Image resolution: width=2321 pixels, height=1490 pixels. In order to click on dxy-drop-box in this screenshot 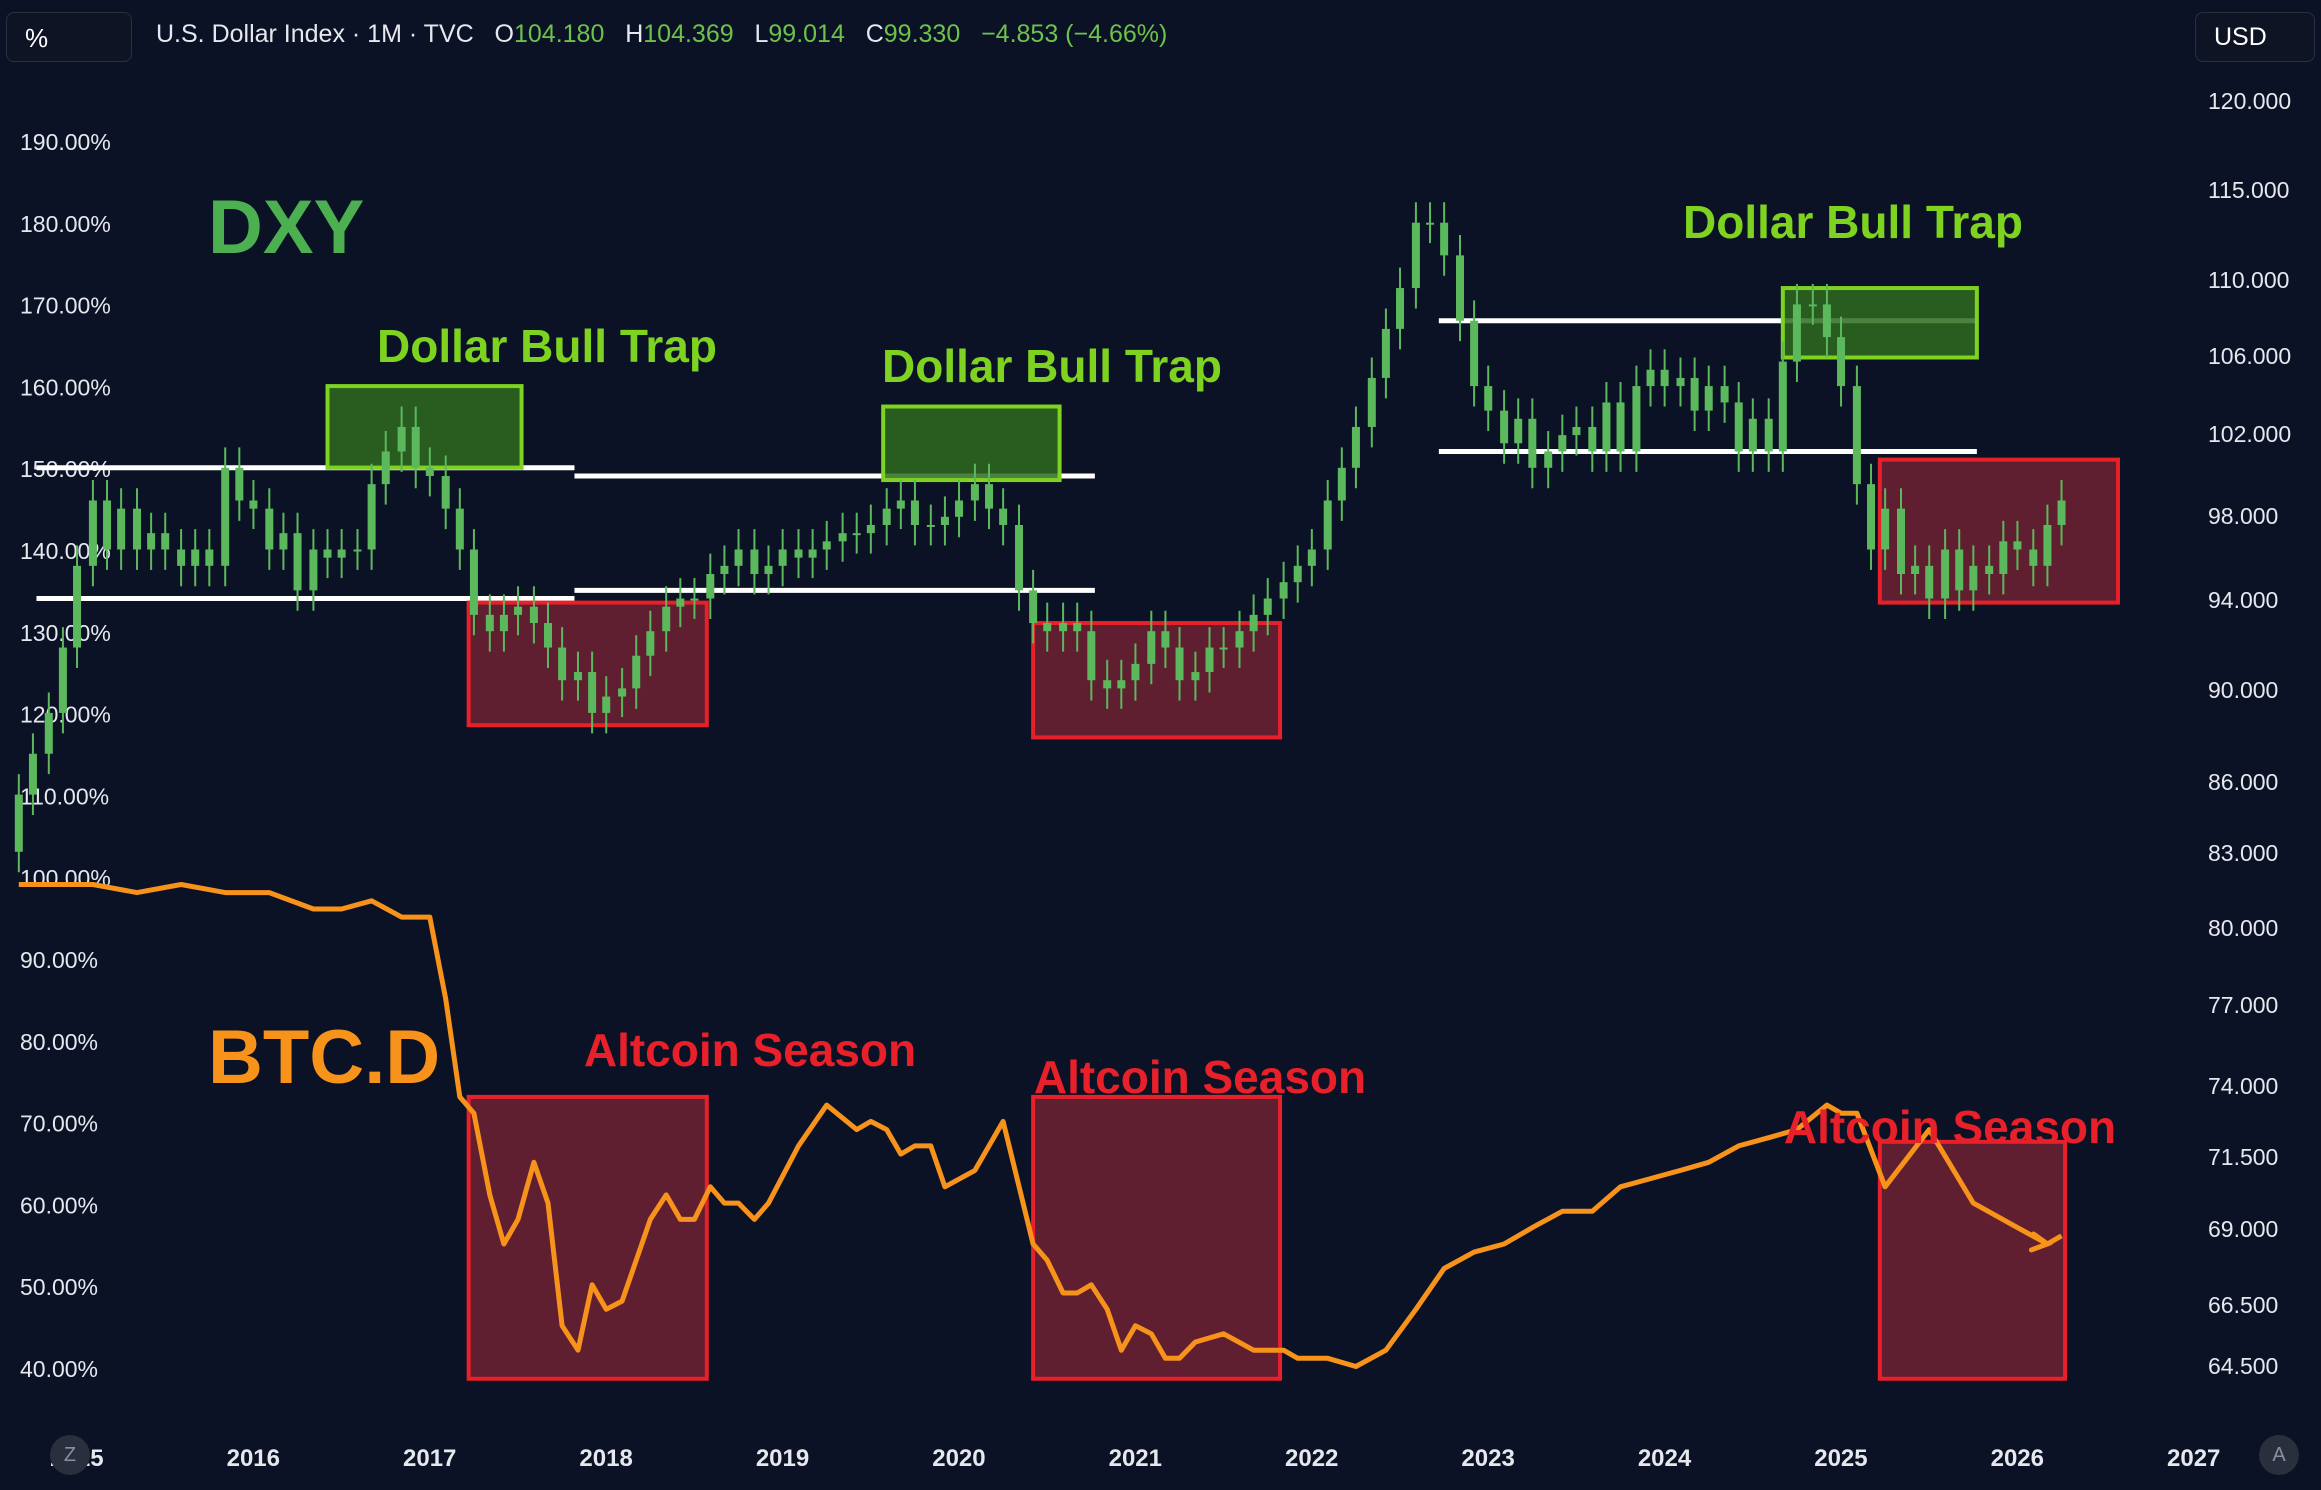, I will do `click(1998, 531)`.